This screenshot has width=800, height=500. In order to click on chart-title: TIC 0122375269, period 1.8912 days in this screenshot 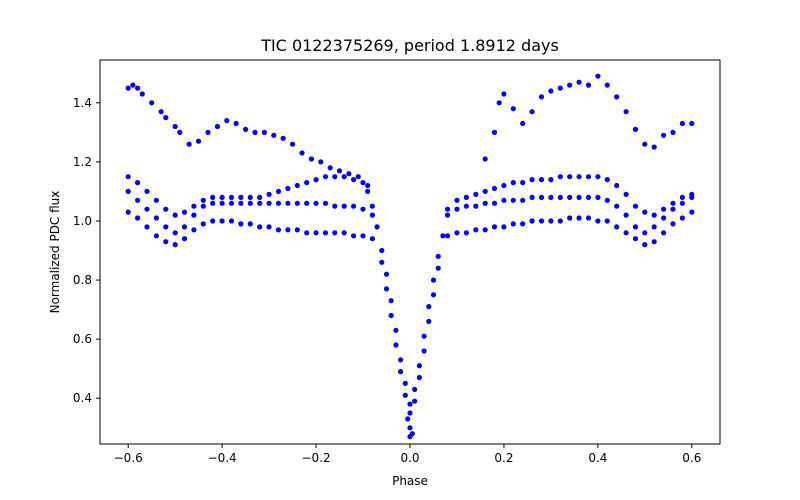, I will do `click(409, 45)`.